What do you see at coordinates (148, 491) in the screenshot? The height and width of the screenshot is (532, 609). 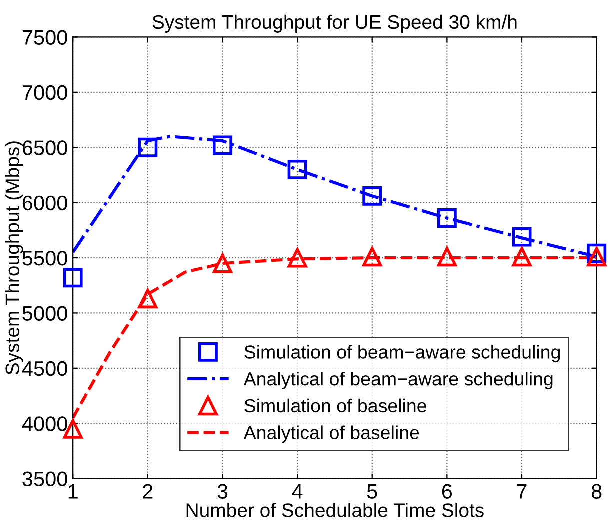 I see `x-tick-label: 2` at bounding box center [148, 491].